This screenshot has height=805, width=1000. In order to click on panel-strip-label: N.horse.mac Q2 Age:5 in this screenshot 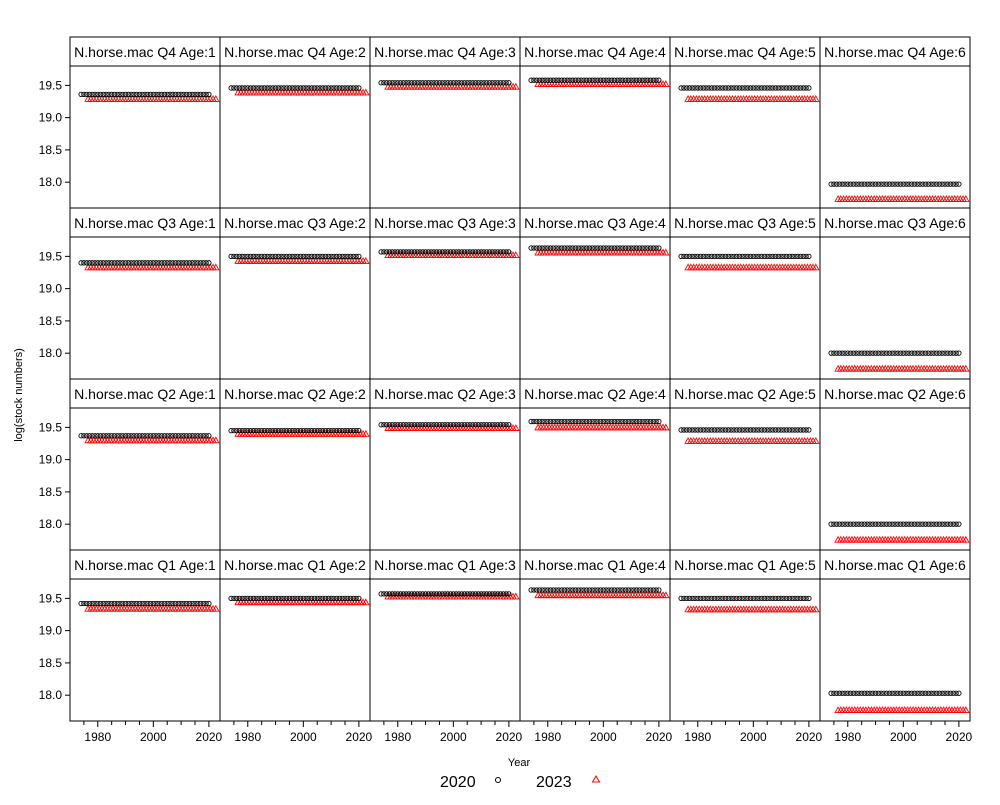, I will do `click(745, 394)`.